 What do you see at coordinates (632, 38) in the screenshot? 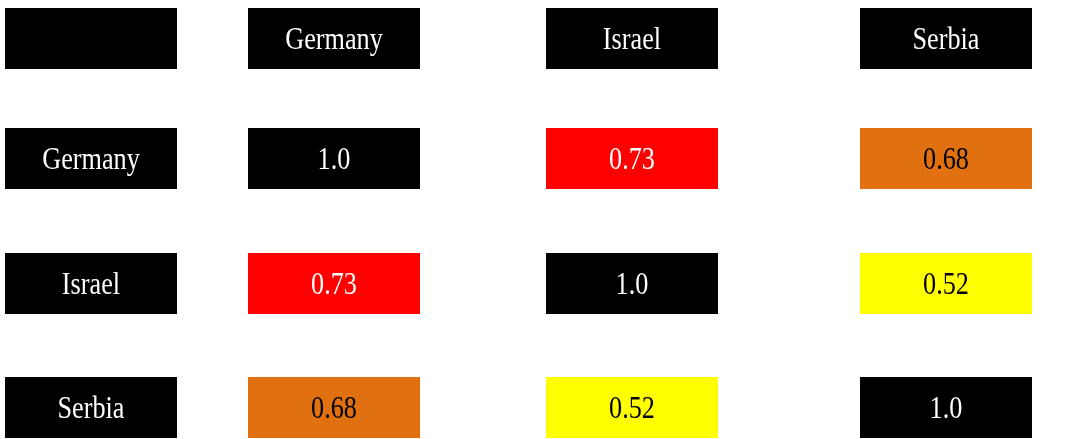
I see `x-tick-label: Israel` at bounding box center [632, 38].